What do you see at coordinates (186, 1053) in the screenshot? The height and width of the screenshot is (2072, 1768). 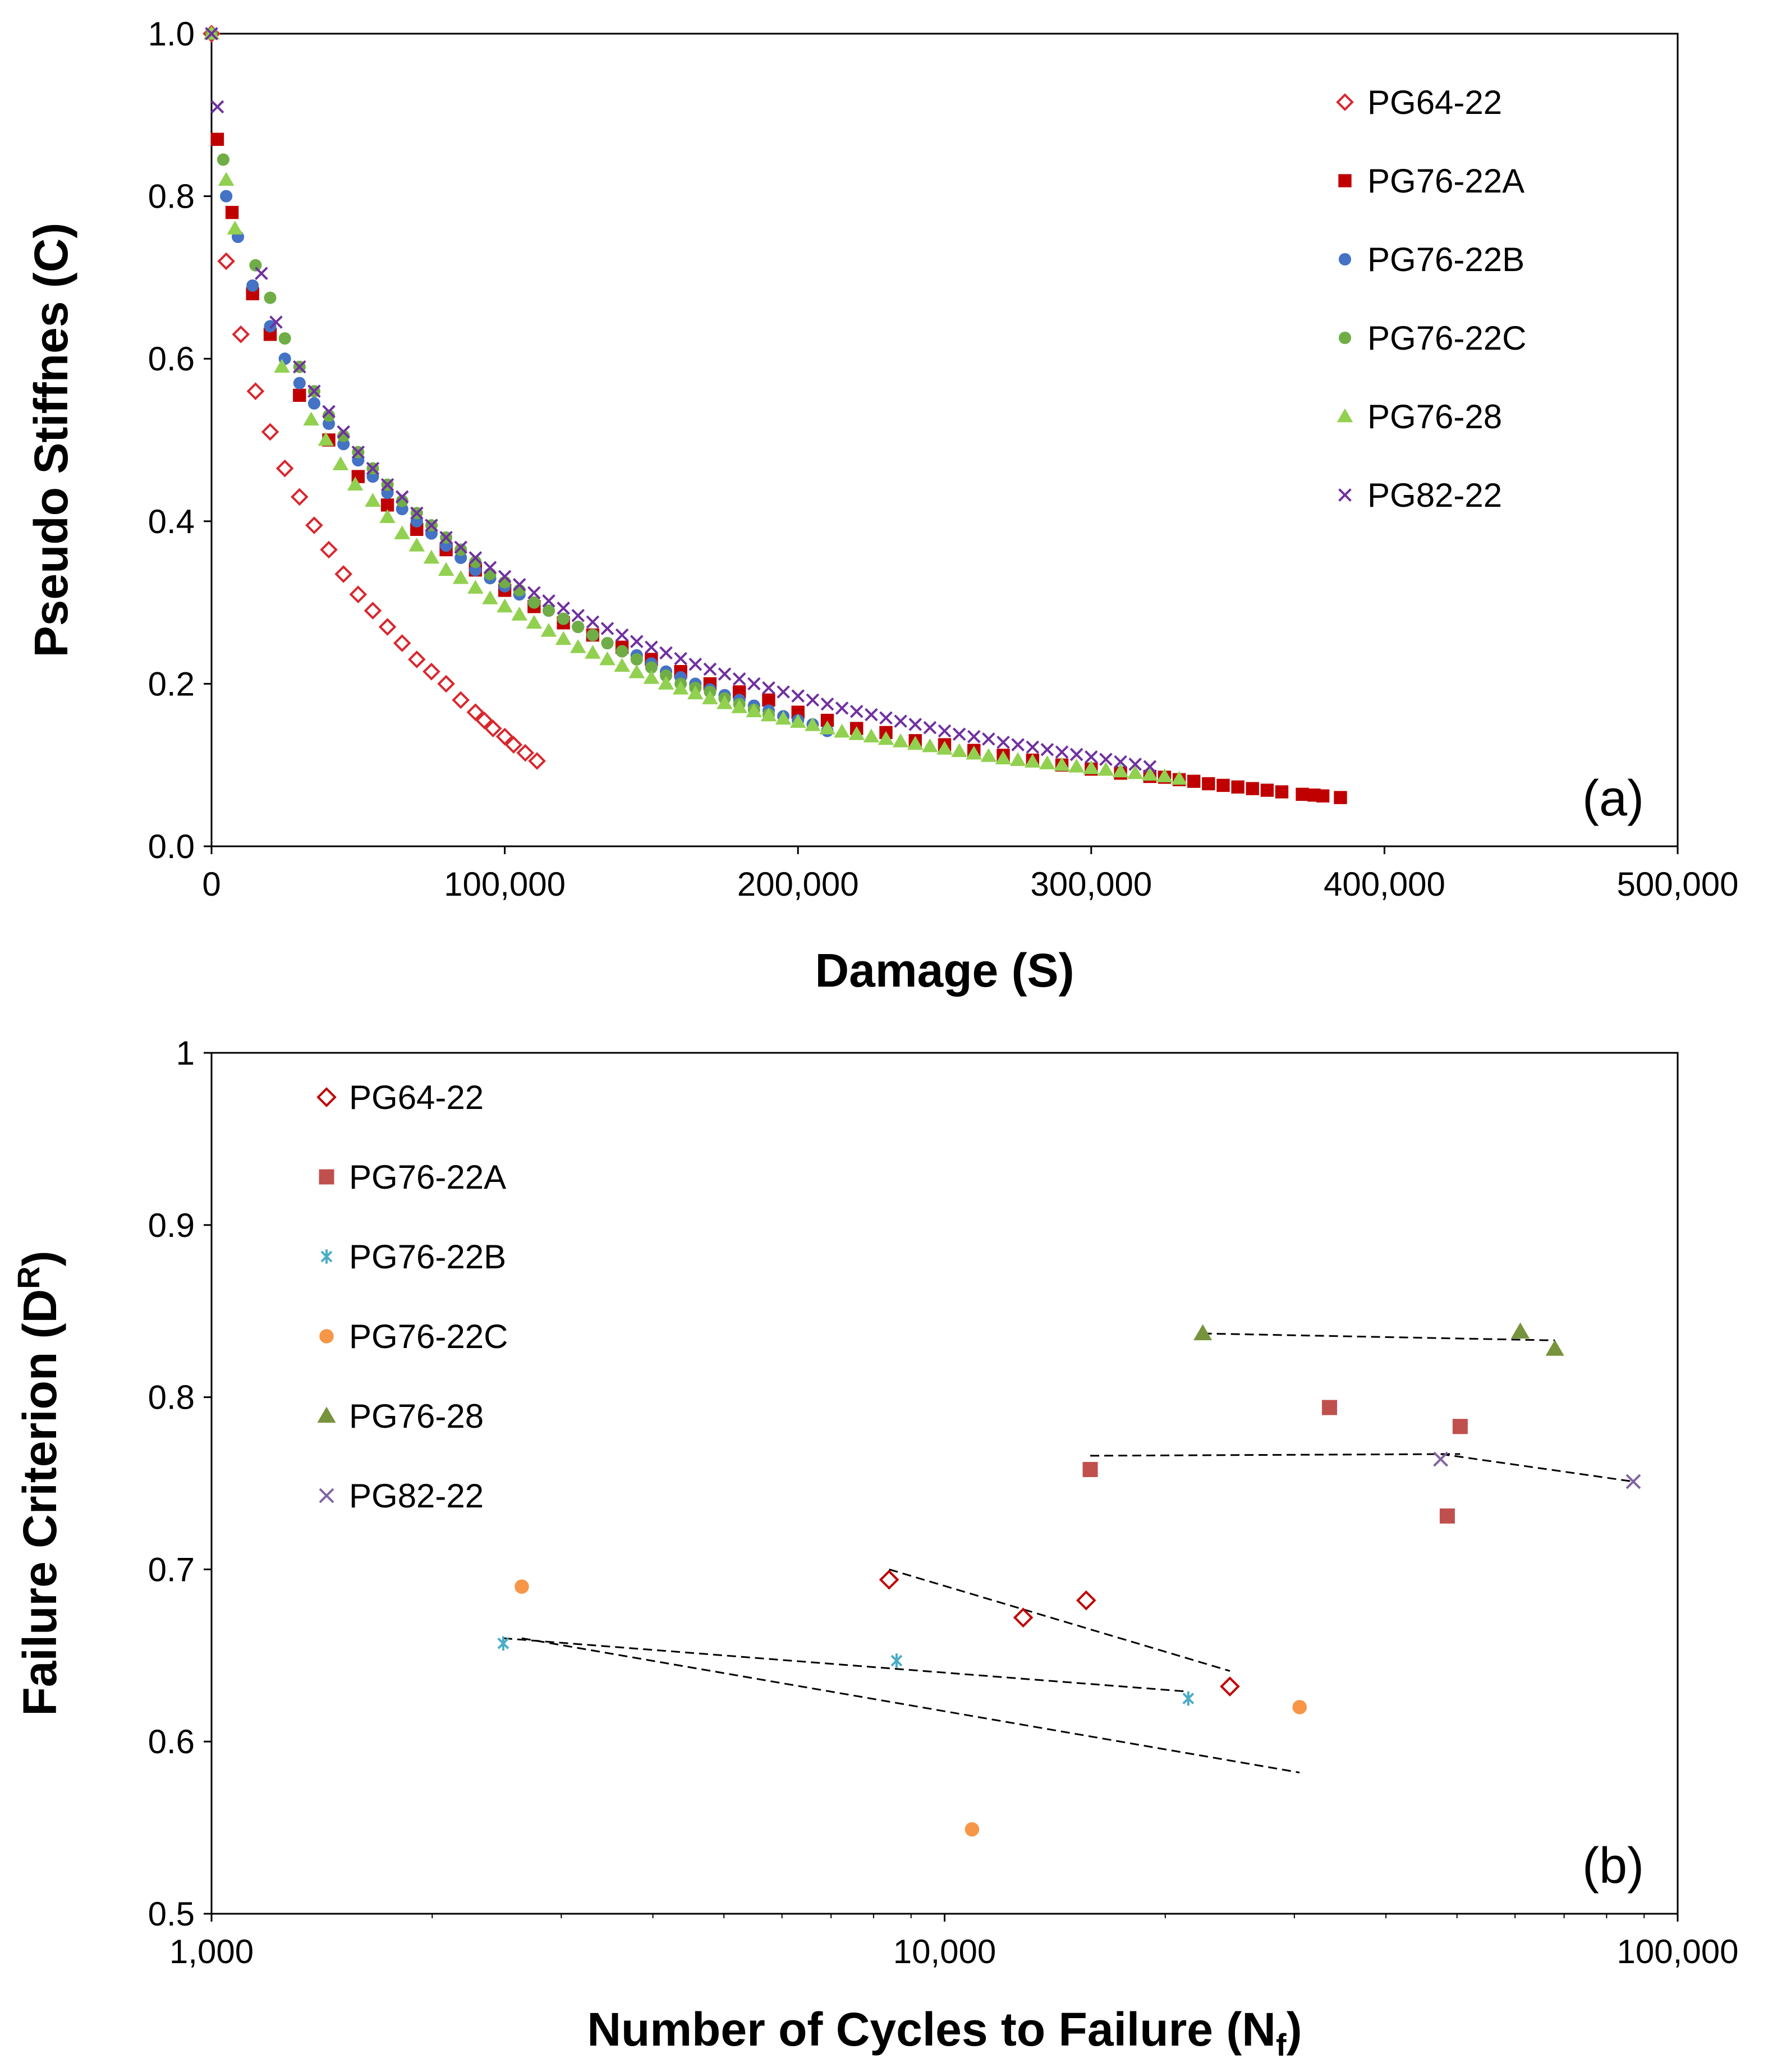 I see `y-tick-label: 1` at bounding box center [186, 1053].